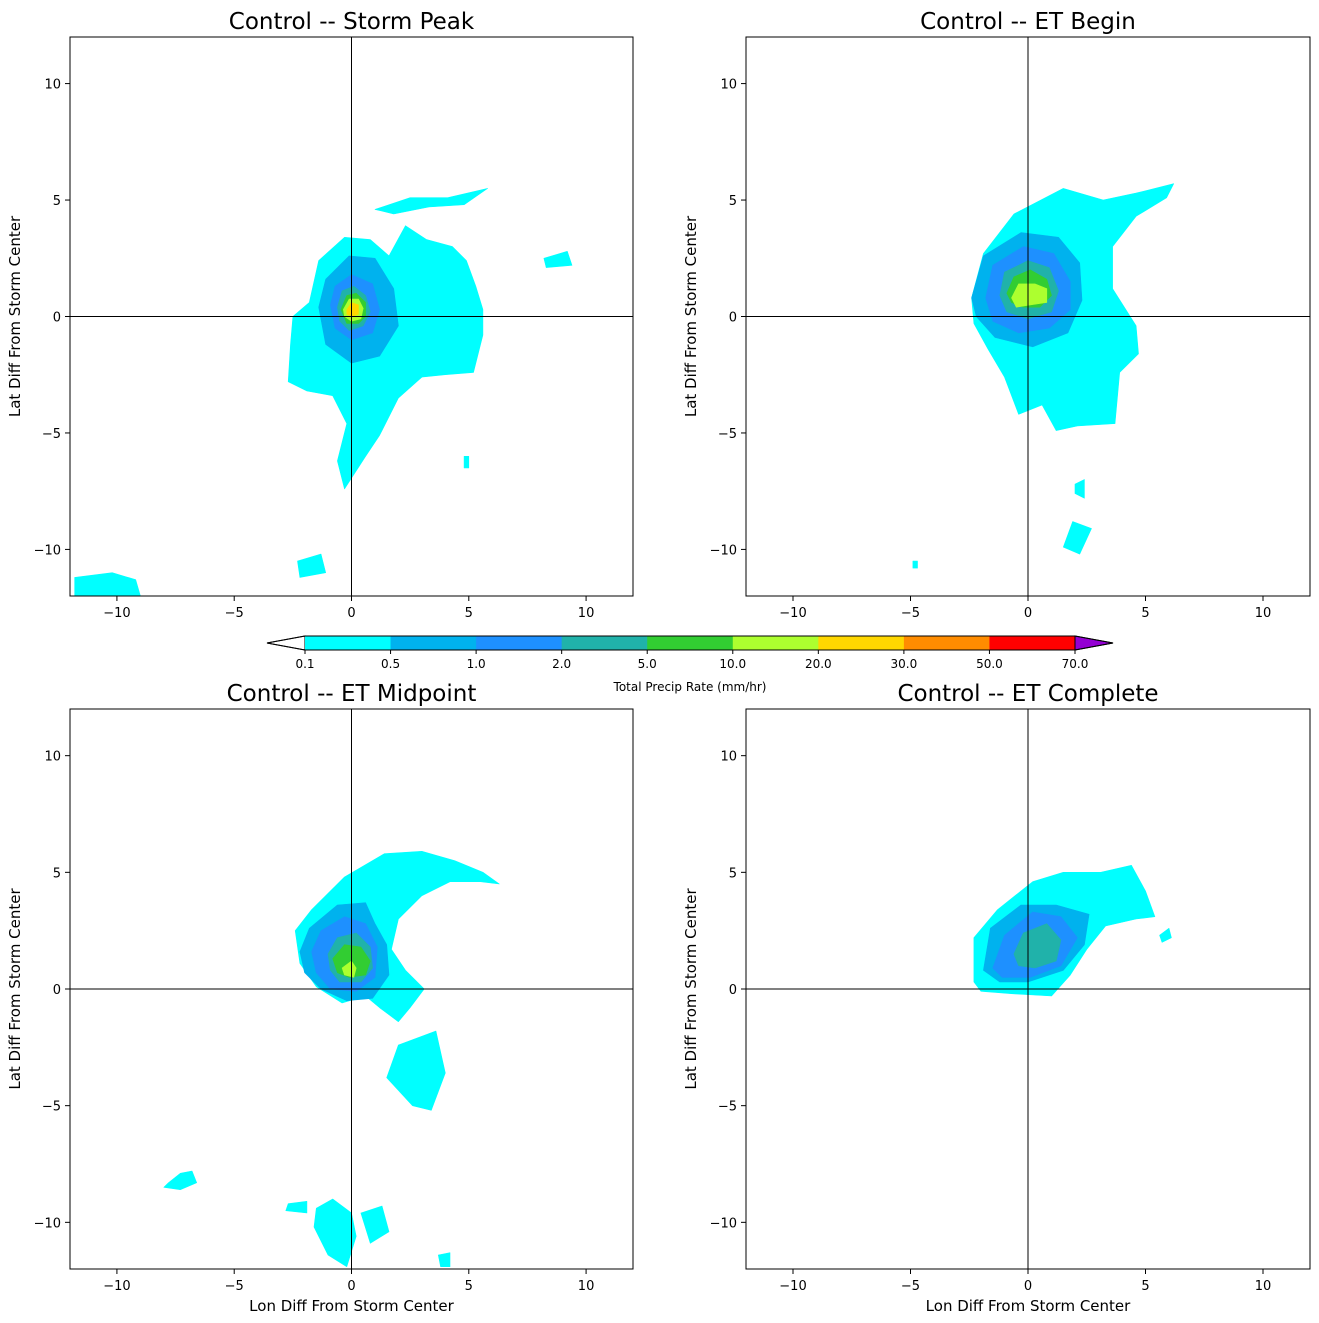 This screenshot has width=1319, height=1323. What do you see at coordinates (352, 22) in the screenshot?
I see `panel-title: Control -- Storm Peak` at bounding box center [352, 22].